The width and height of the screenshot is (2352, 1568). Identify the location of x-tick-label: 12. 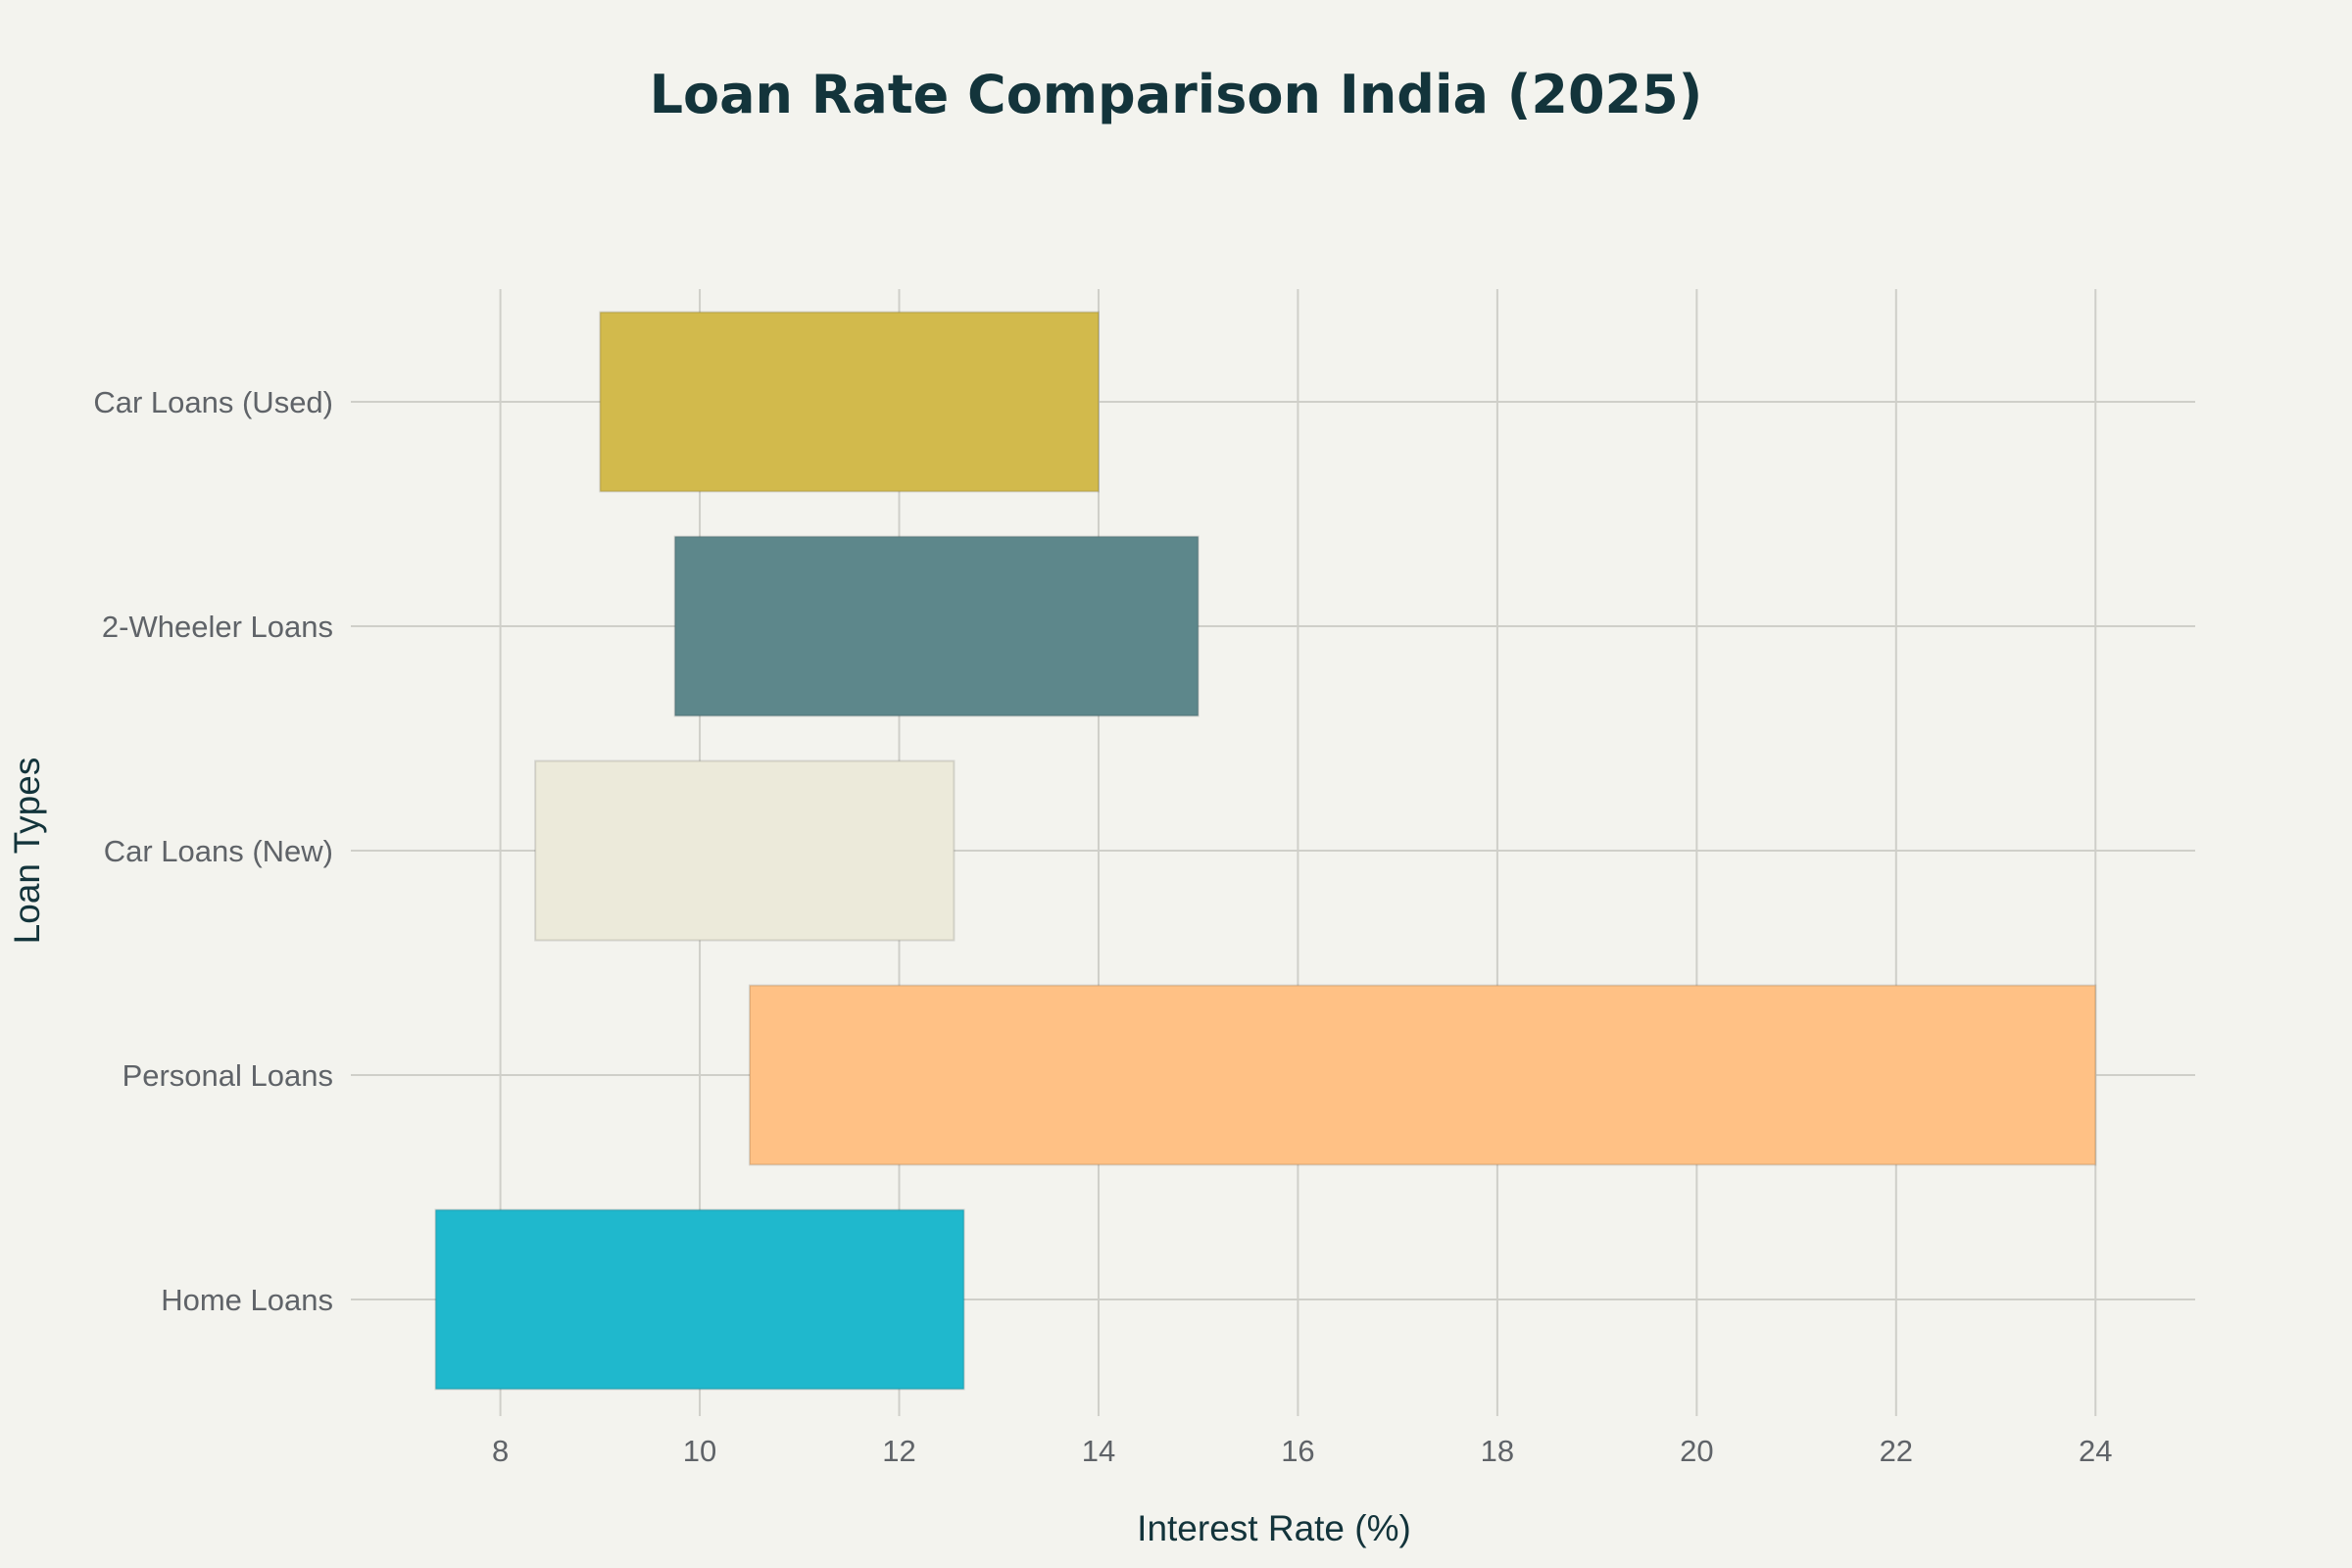
(898, 1451).